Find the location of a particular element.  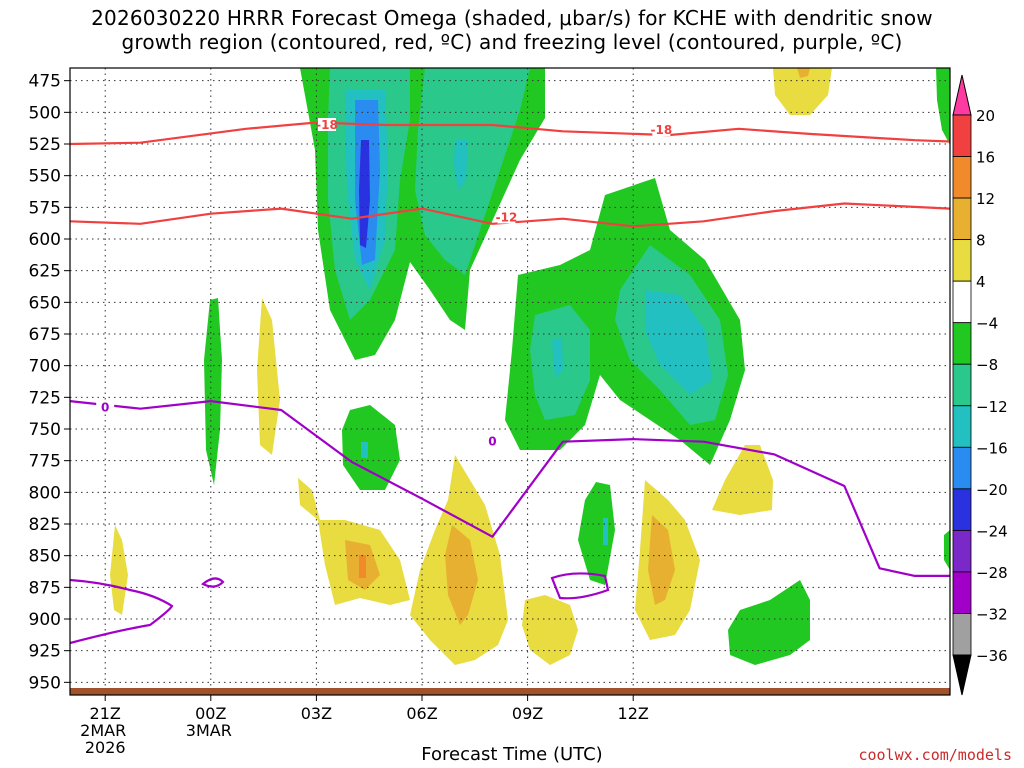

y-tick-label: 675 is located at coordinates (45, 335).